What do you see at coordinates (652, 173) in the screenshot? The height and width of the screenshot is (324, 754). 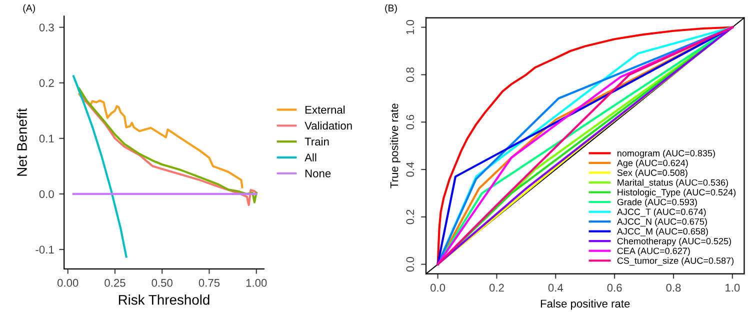 I see `legend-label: Sex (AUC=0.508)` at bounding box center [652, 173].